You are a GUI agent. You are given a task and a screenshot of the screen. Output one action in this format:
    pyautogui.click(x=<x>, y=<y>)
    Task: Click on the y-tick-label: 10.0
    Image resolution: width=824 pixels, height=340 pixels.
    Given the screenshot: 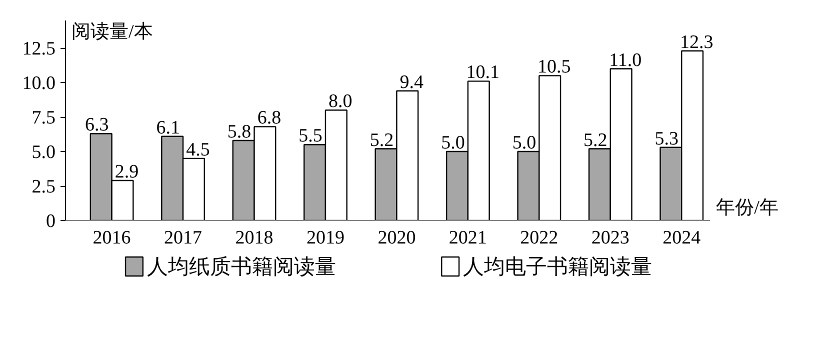 What is the action you would take?
    pyautogui.click(x=39, y=83)
    